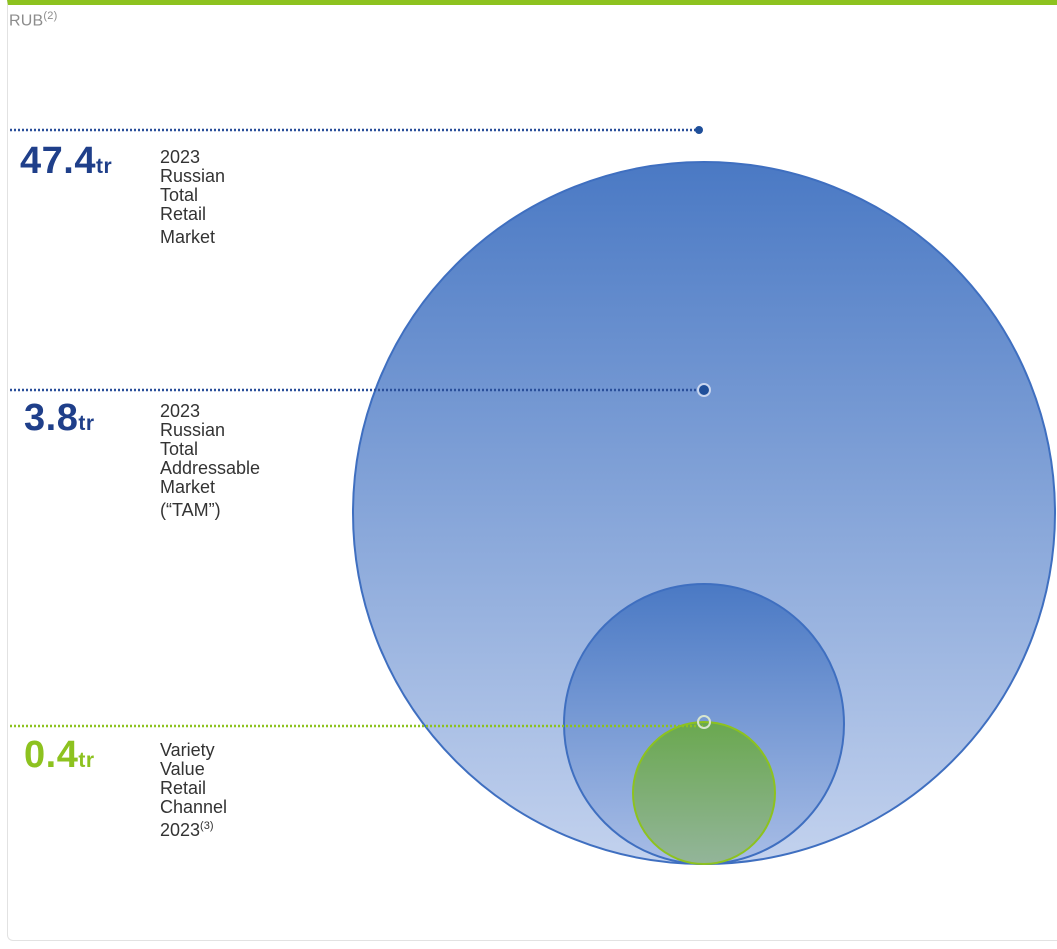 The image size is (1057, 949). Describe the element at coordinates (33, 20) in the screenshot. I see `unit-label: RUB(2)` at that location.